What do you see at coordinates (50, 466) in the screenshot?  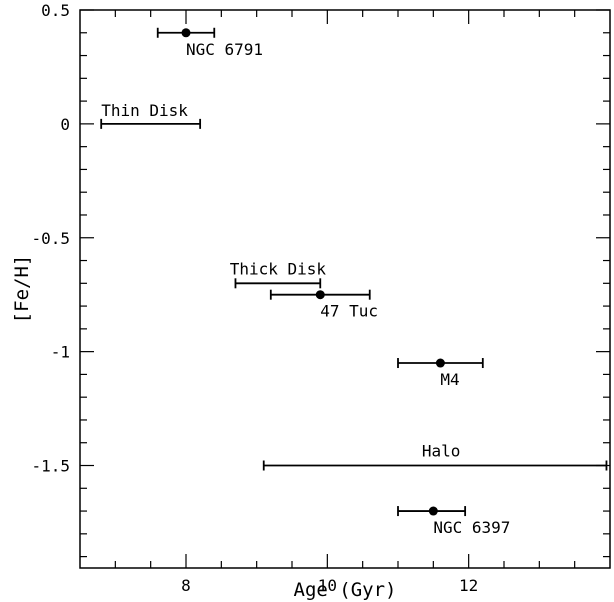 I see `y-tick-label: -1.5` at bounding box center [50, 466].